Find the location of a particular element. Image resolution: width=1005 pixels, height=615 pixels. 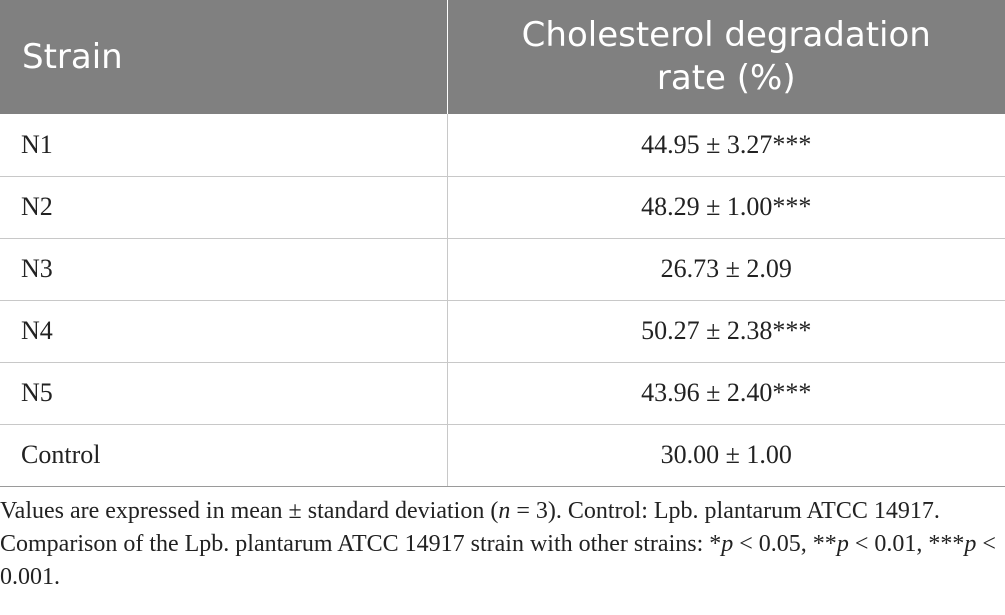

cell-degradation-rate: 26.73 ± 2.09 is located at coordinates (726, 269).